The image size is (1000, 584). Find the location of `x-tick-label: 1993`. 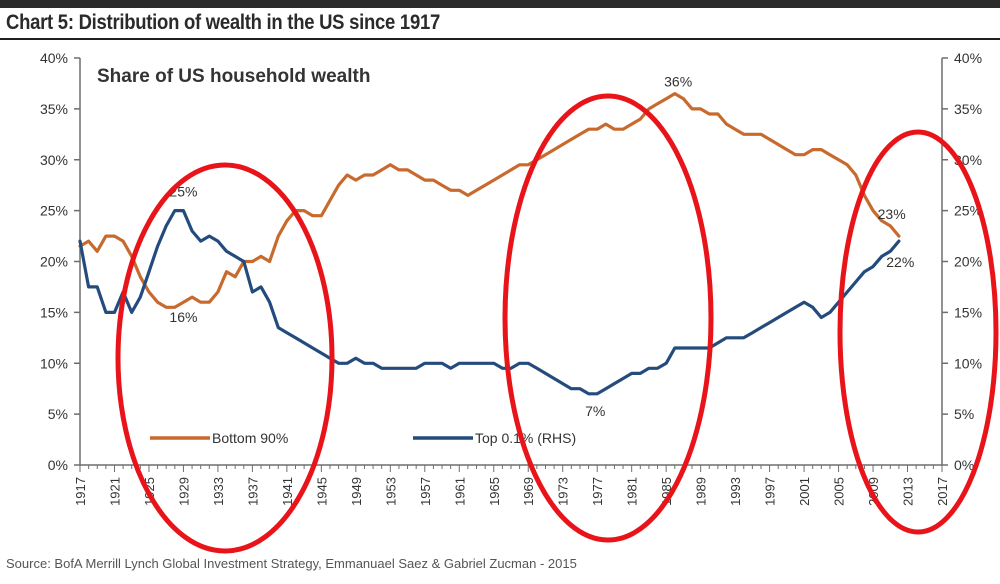

x-tick-label: 1993 is located at coordinates (735, 491).